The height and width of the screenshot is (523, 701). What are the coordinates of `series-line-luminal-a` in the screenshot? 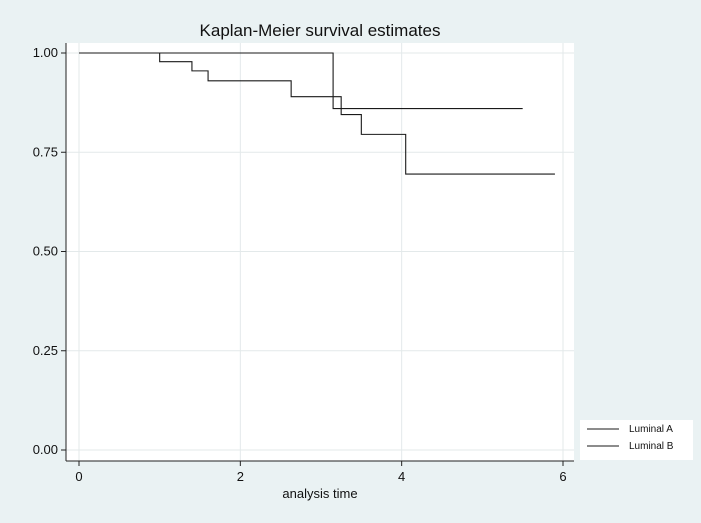 It's located at (301, 81).